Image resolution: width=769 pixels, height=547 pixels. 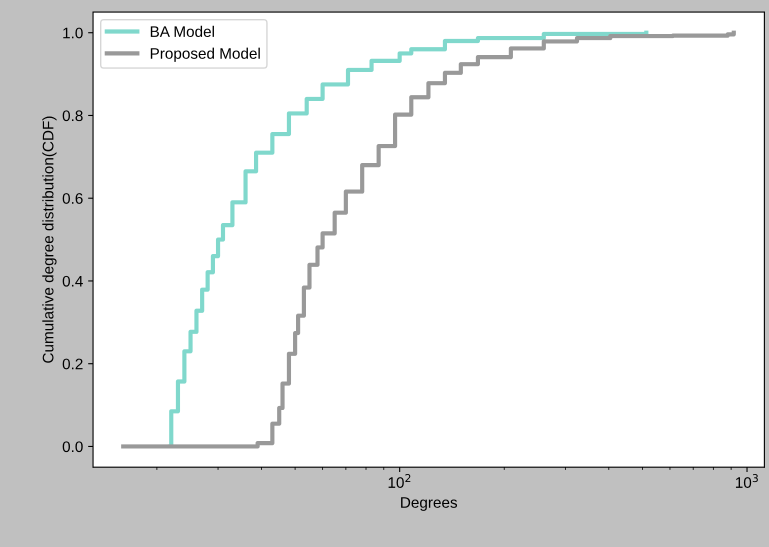 I want to click on y-tick-label: 0.0, so click(x=72, y=446).